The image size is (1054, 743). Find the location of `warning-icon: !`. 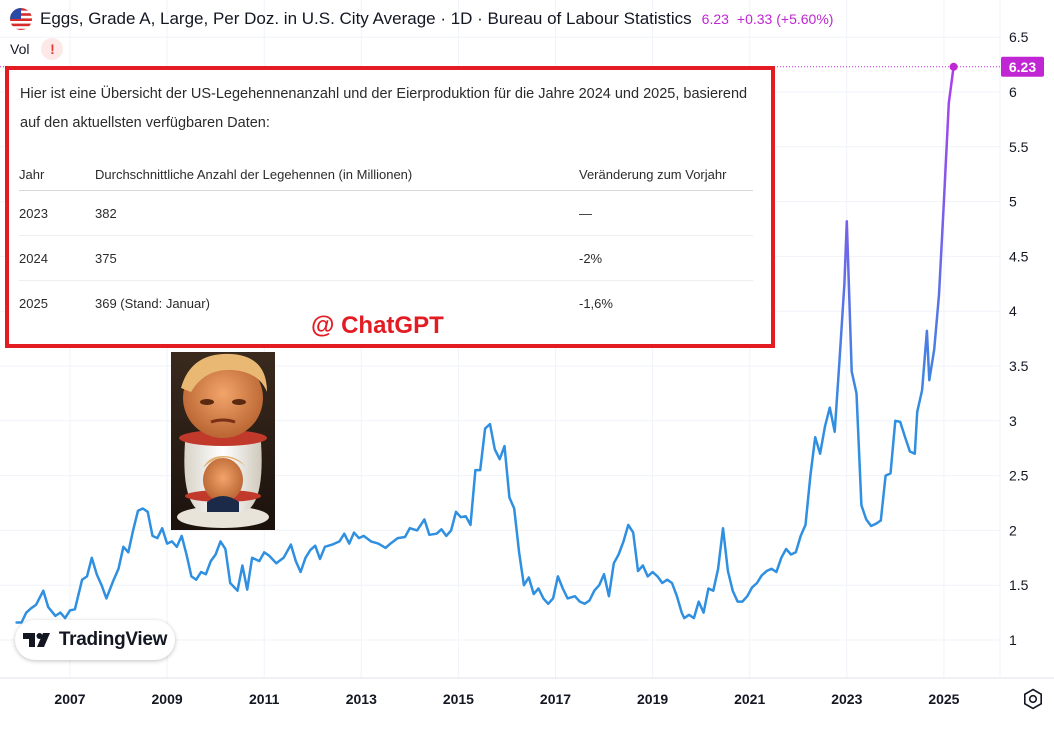

warning-icon: ! is located at coordinates (52, 49).